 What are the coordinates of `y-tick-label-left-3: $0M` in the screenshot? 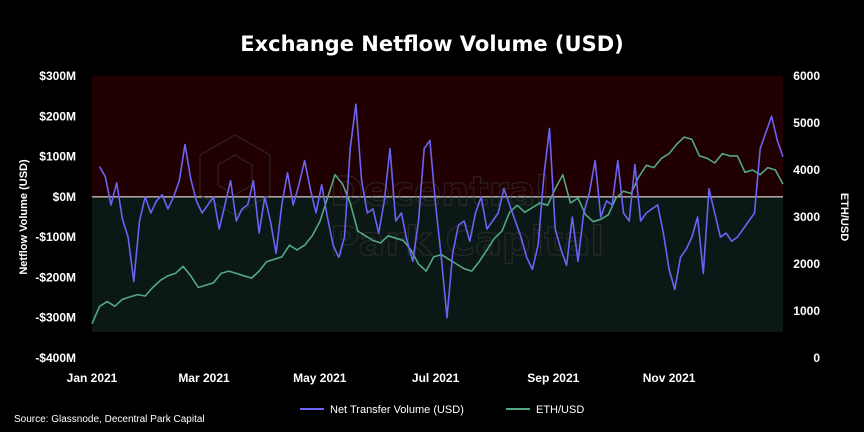 It's located at (64, 197).